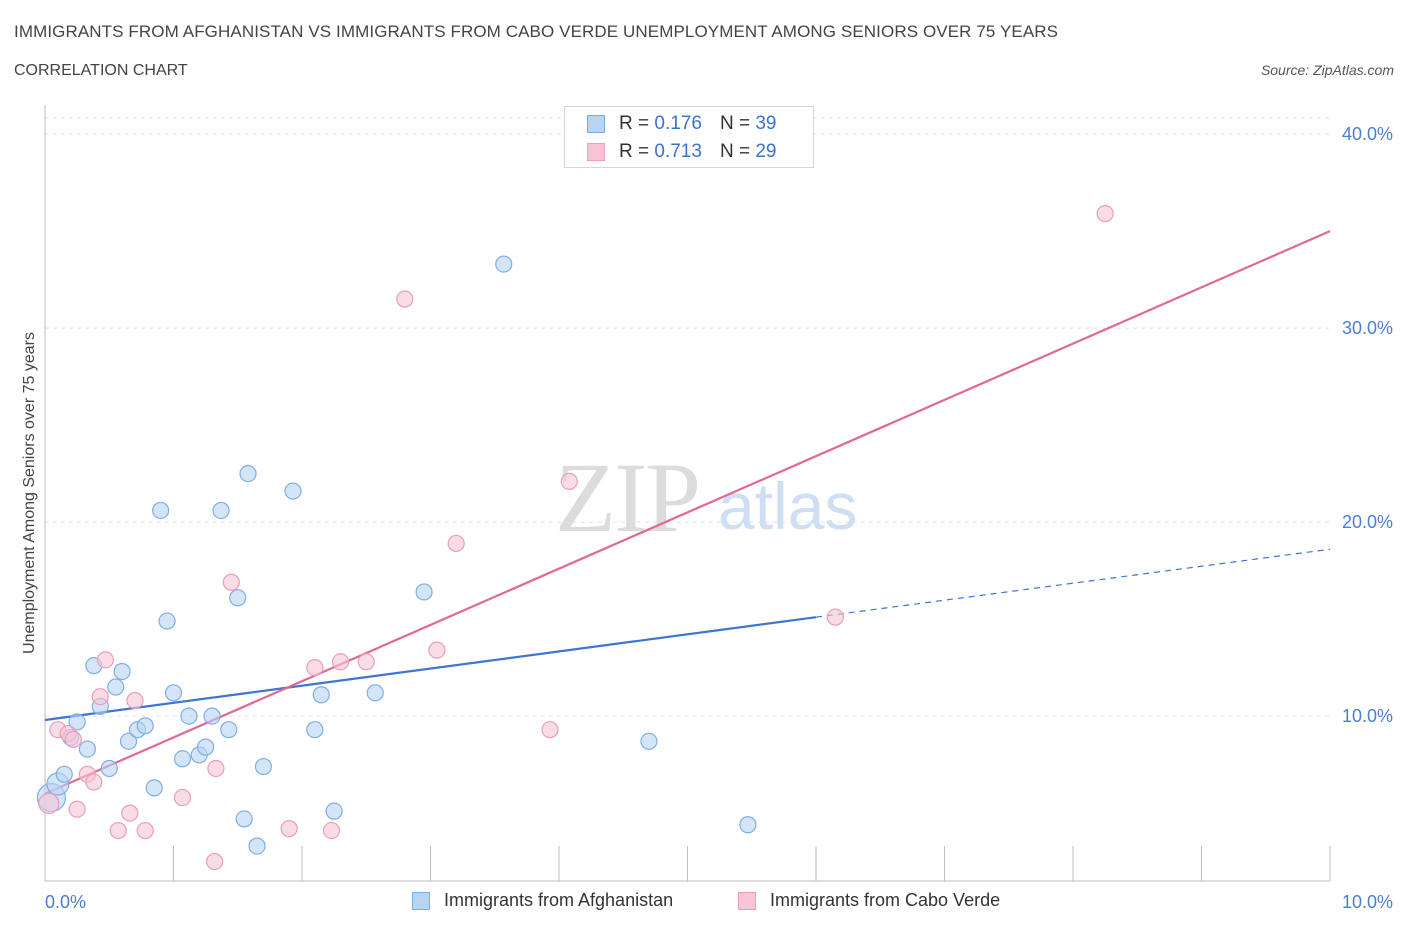  Describe the element at coordinates (788, 506) in the screenshot. I see `watermark-atlas: atlas` at that location.